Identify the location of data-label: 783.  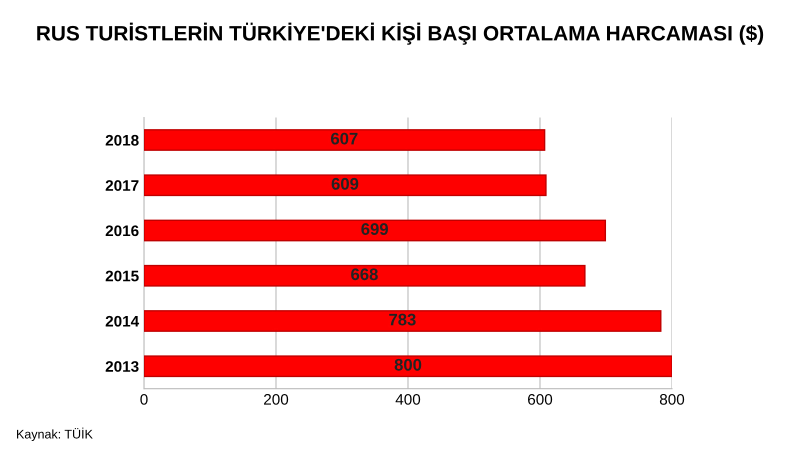
(402, 320).